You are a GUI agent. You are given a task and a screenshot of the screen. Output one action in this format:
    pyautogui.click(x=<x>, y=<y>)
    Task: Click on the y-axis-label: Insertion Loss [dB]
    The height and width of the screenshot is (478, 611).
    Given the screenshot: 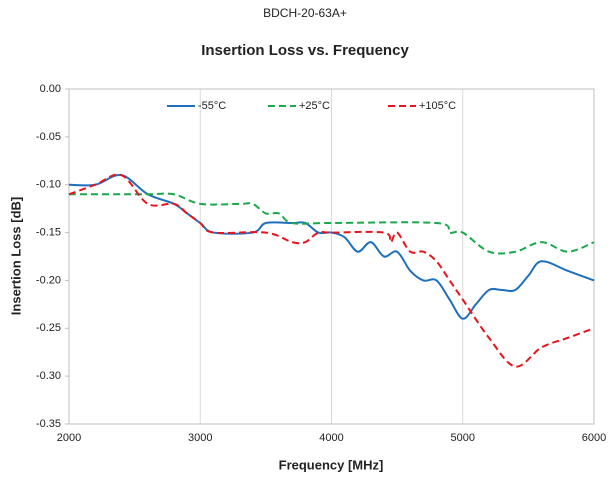 What is the action you would take?
    pyautogui.click(x=15, y=256)
    